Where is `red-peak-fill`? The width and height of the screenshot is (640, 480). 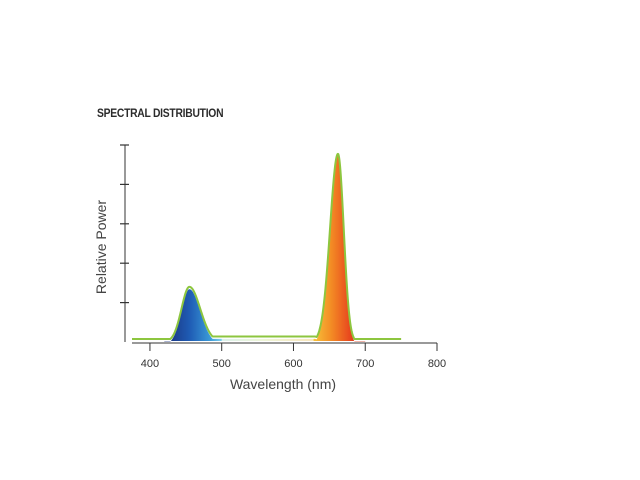
red-peak-fill is located at coordinates (339, 249).